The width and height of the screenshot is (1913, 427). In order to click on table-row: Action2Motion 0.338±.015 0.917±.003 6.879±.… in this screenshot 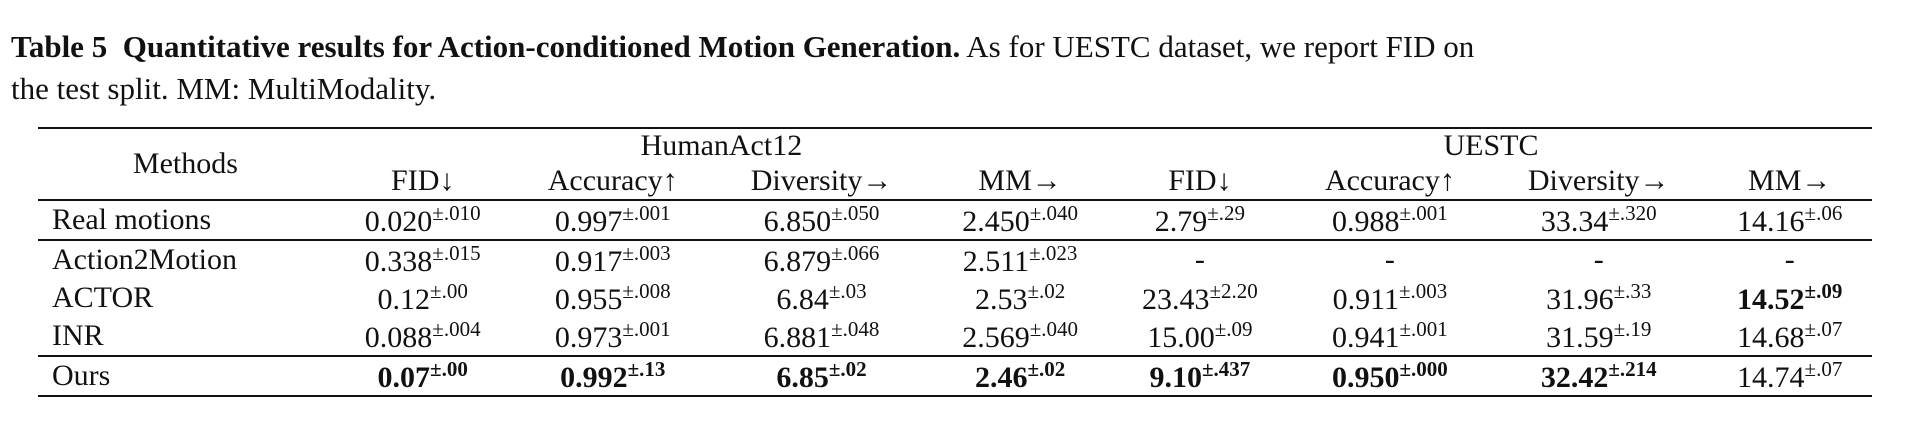, I will do `click(955, 259)`.